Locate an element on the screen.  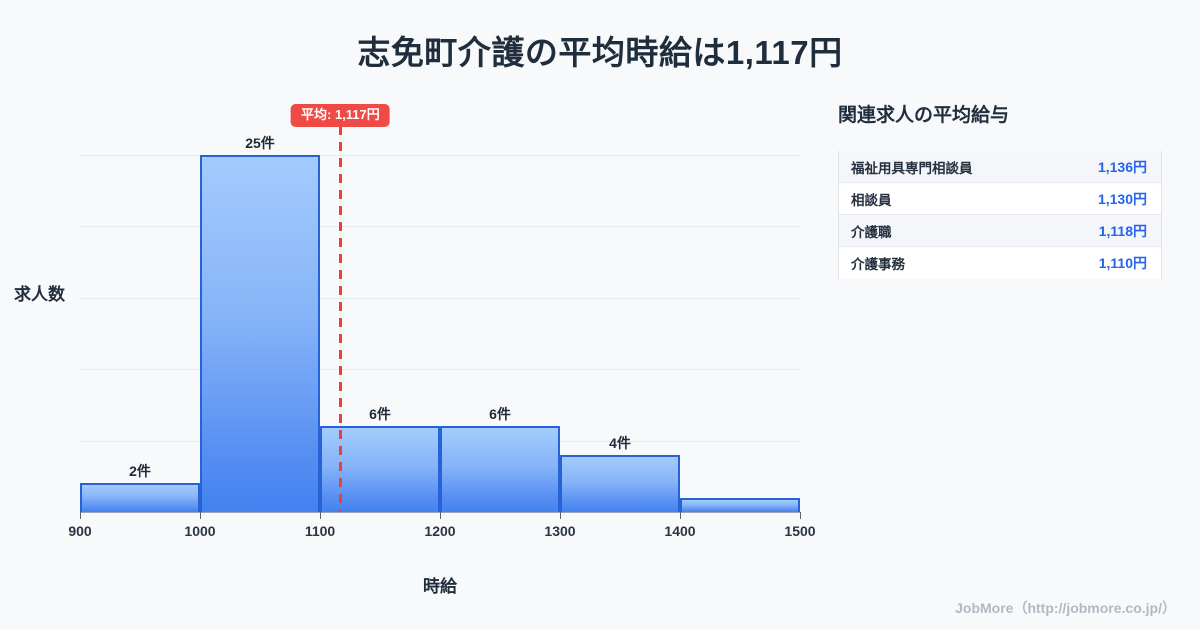
average-badge: 平均: 1,117円 is located at coordinates (340, 116).